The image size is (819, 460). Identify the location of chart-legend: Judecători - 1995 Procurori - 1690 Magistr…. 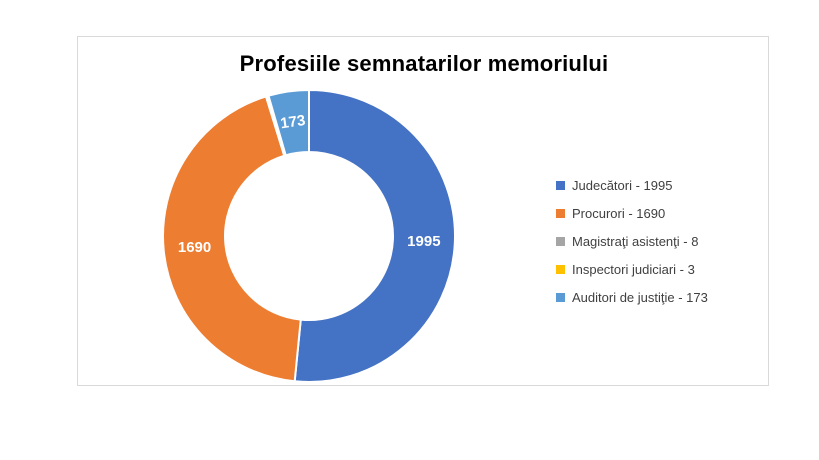
(658, 241).